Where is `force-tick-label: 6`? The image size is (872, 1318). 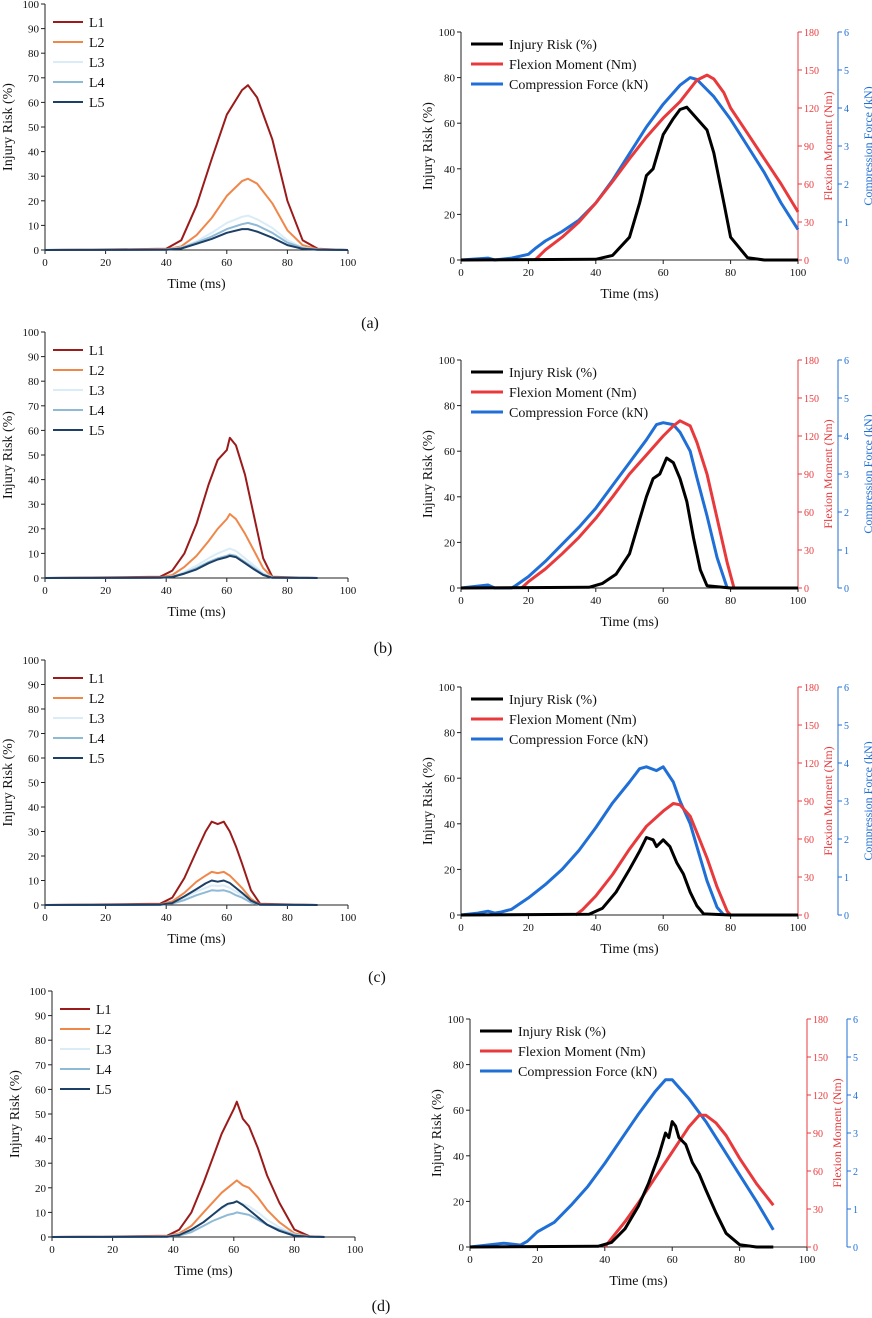 force-tick-label: 6 is located at coordinates (846, 33).